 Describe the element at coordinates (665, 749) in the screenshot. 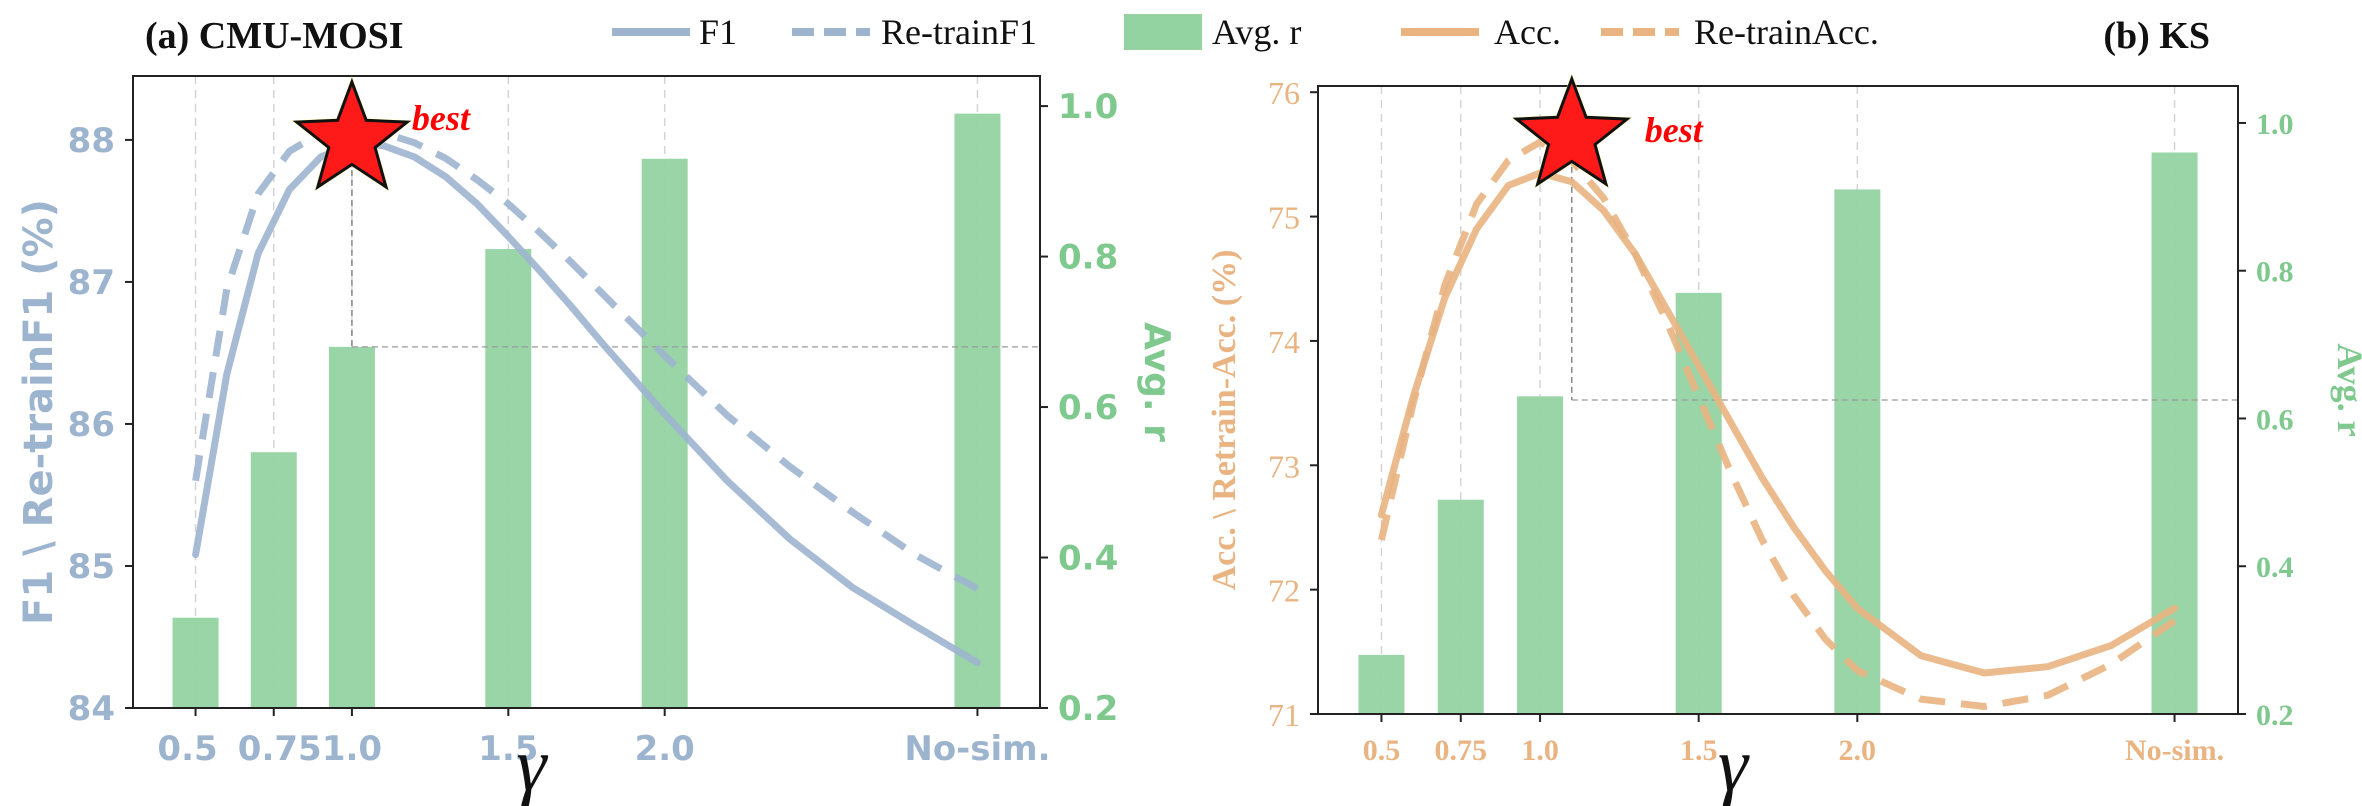

I see `a-x-tick-label: 2.0` at that location.